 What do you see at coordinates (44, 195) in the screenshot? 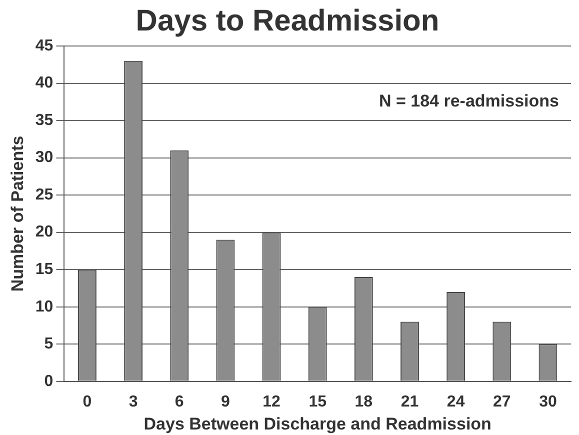
I see `y-tick-label: 25` at bounding box center [44, 195].